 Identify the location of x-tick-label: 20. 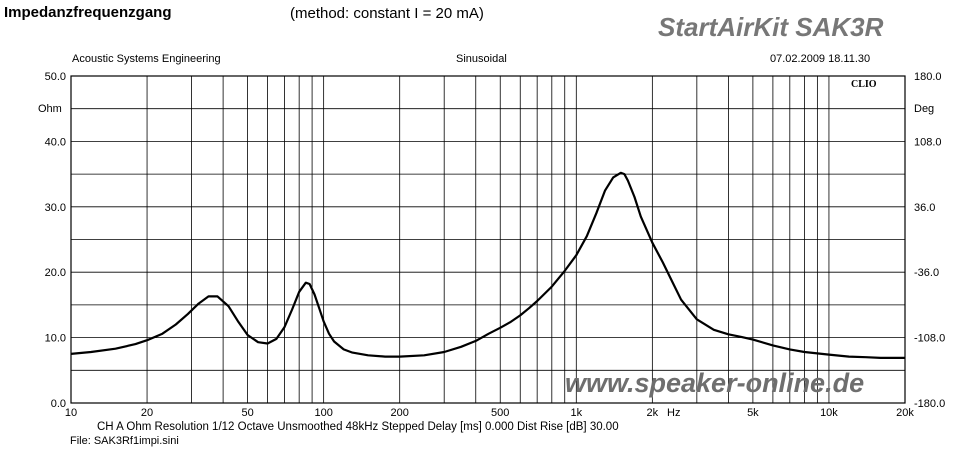
(147, 413).